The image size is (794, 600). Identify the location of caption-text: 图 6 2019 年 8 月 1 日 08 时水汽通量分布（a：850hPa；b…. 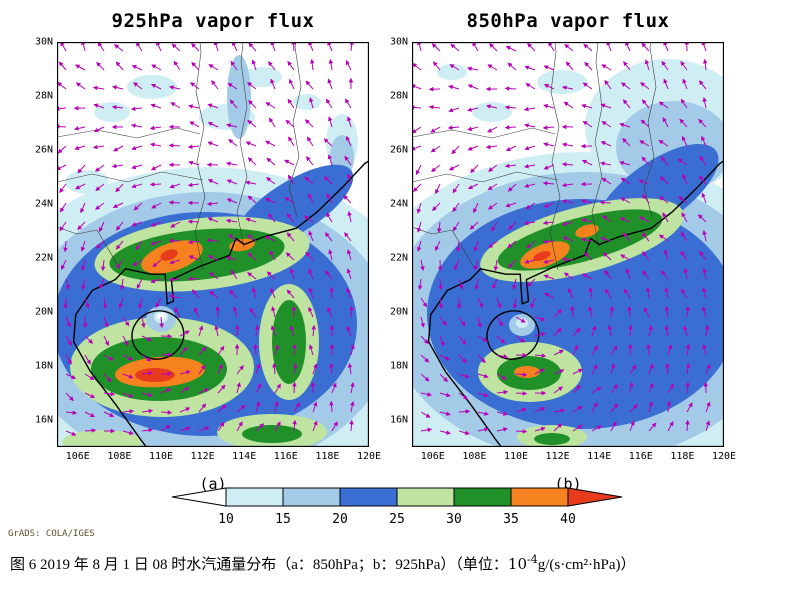
(259, 565).